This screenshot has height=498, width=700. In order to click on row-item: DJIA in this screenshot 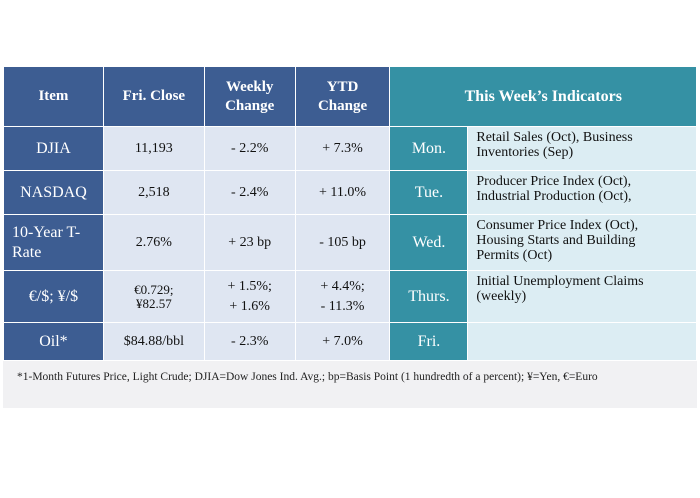, I will do `click(53, 148)`.